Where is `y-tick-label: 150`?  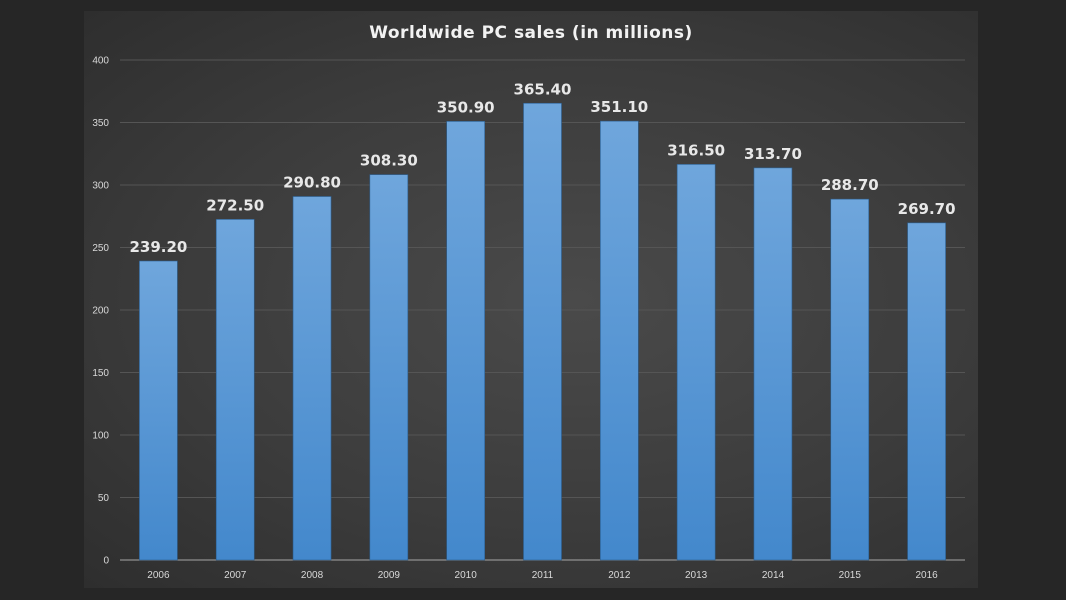 y-tick-label: 150 is located at coordinates (100, 373).